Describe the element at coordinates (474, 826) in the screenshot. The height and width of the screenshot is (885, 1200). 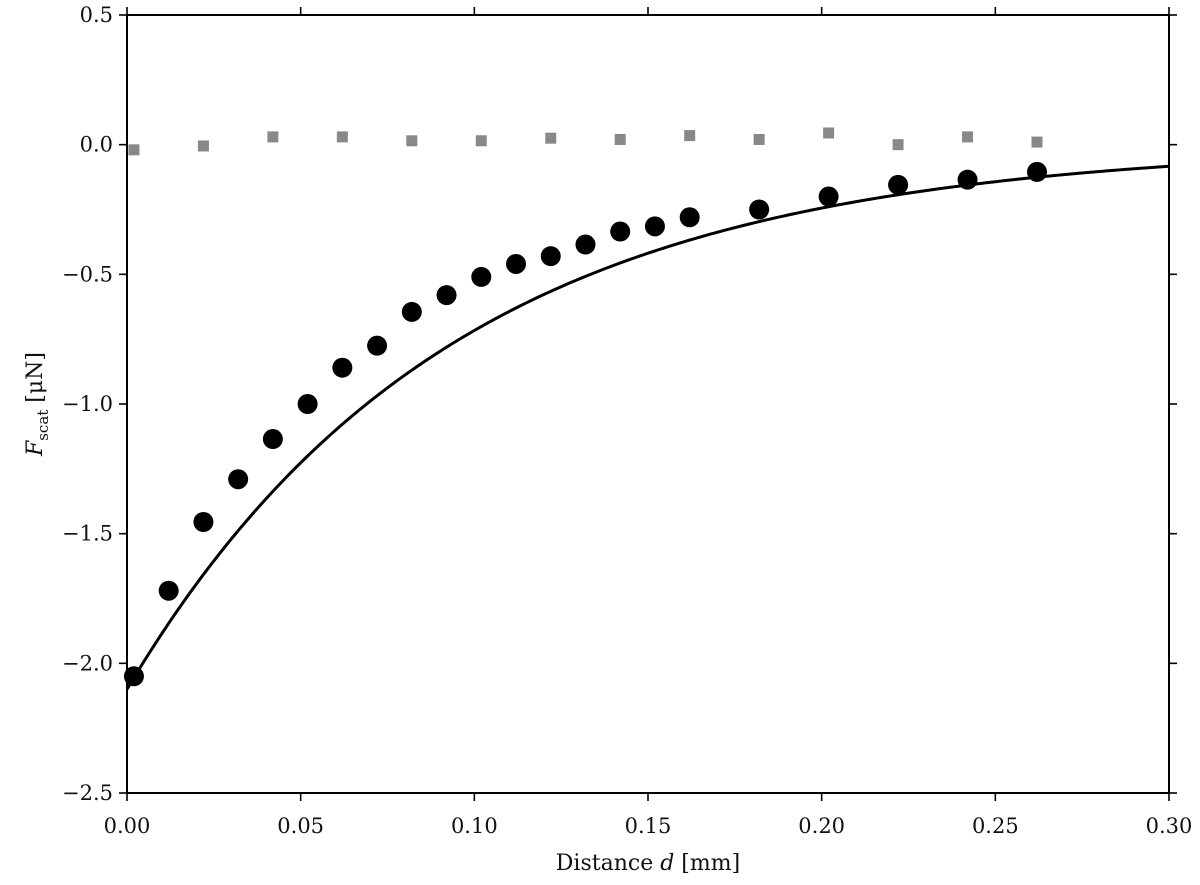
I see `x-tick-label: 0.10` at that location.